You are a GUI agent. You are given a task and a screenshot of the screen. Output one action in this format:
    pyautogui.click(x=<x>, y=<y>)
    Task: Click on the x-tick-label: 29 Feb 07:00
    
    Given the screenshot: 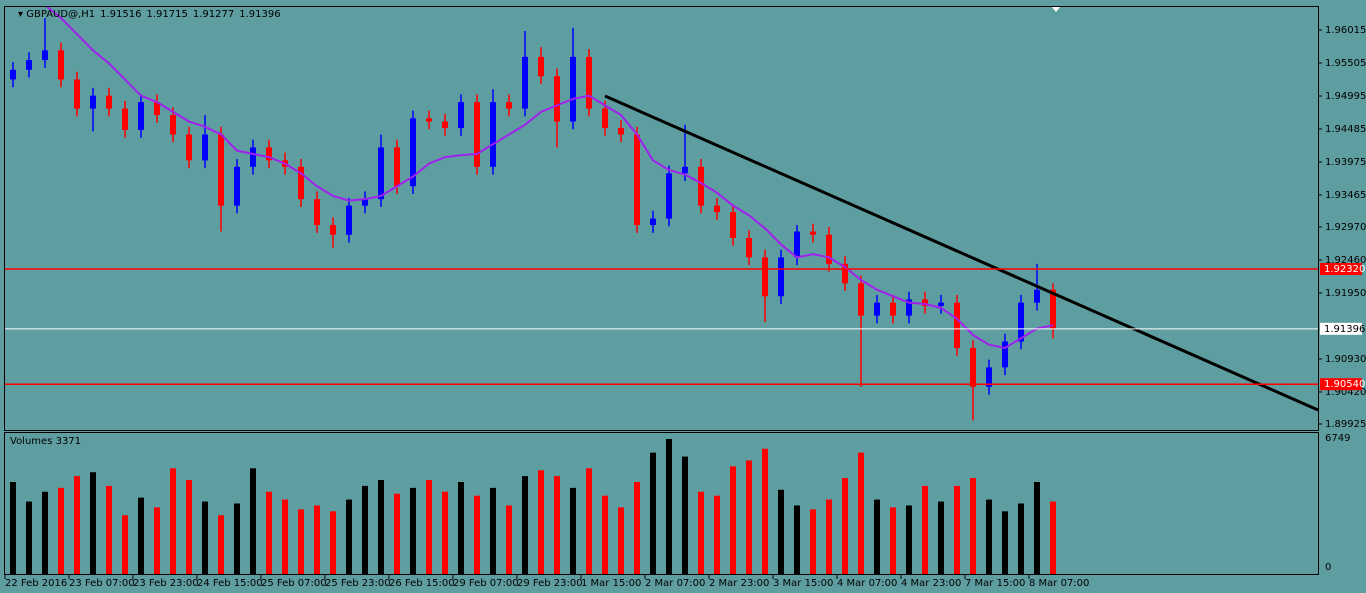 What is the action you would take?
    pyautogui.click(x=486, y=583)
    